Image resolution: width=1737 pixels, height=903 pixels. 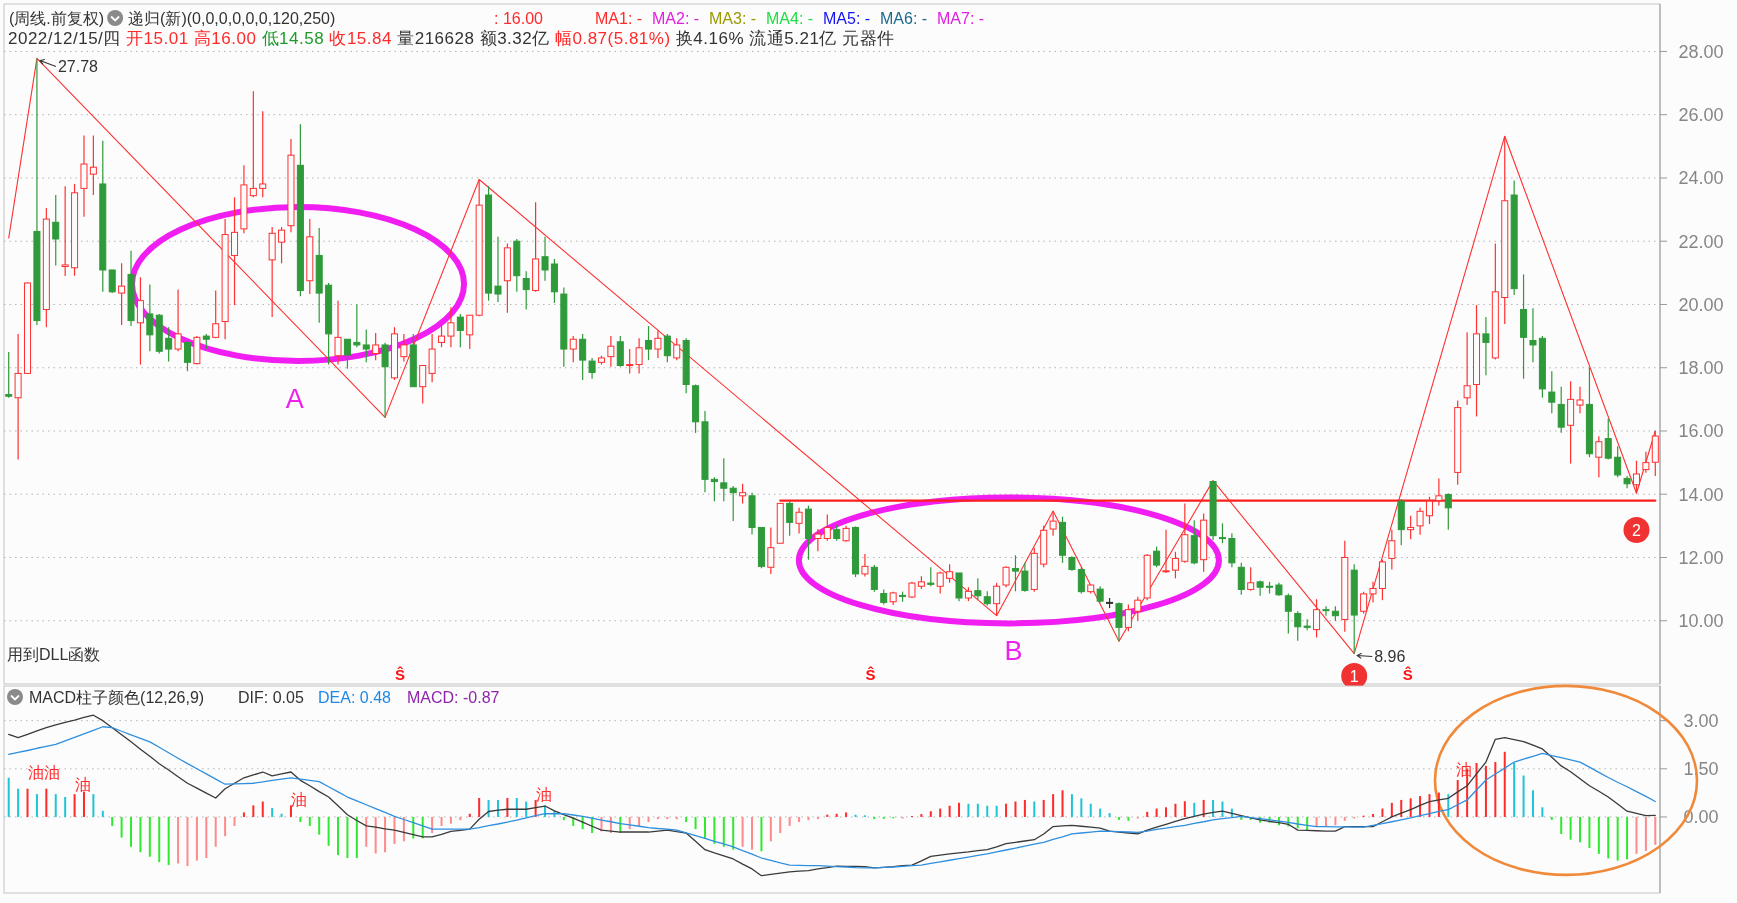 What do you see at coordinates (1701, 720) in the screenshot?
I see `y-tick-label: 3.00` at bounding box center [1701, 720].